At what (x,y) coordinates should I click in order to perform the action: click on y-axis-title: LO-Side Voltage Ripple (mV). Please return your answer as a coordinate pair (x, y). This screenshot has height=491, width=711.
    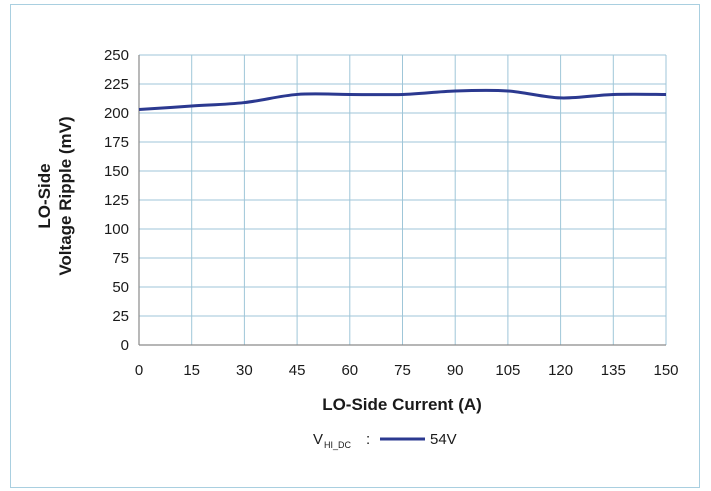
    Looking at the image, I should click on (55, 195).